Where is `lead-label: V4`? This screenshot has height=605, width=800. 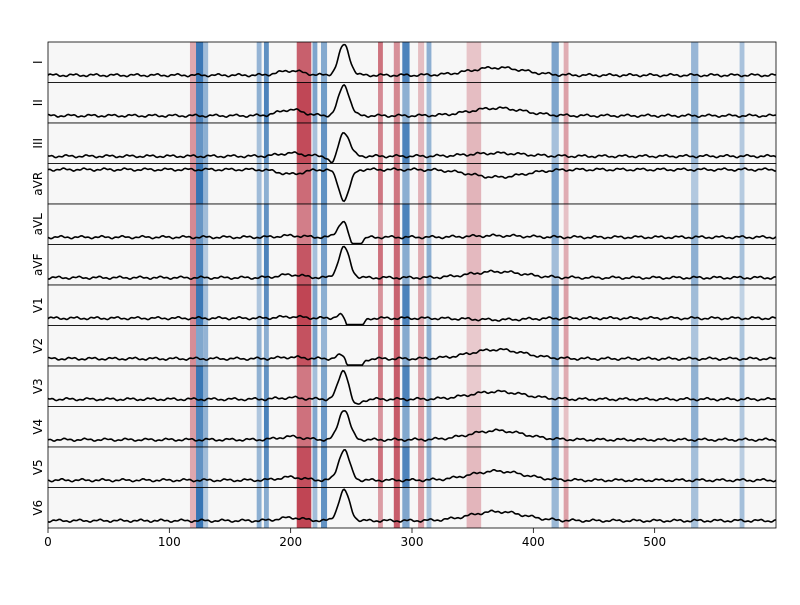 lead-label: V4 is located at coordinates (38, 427).